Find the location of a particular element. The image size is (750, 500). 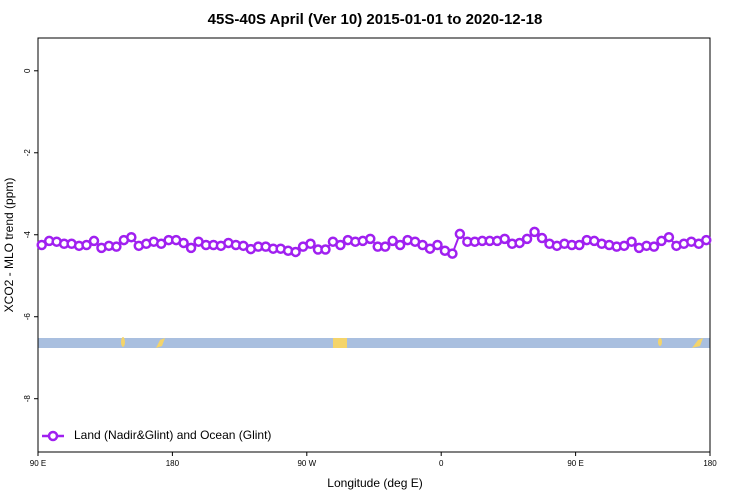

x-tick-label: 0 is located at coordinates (441, 463).